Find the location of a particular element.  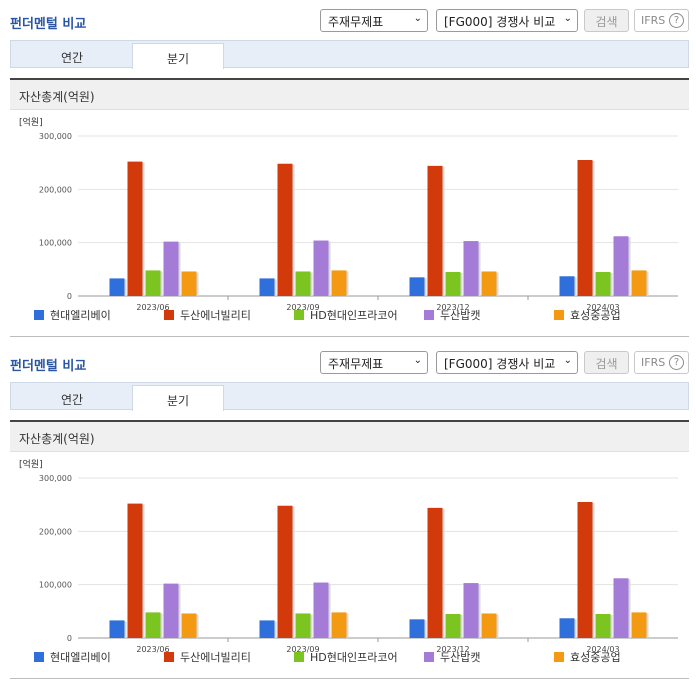

ifrs-label: IFRS is located at coordinates (653, 20).